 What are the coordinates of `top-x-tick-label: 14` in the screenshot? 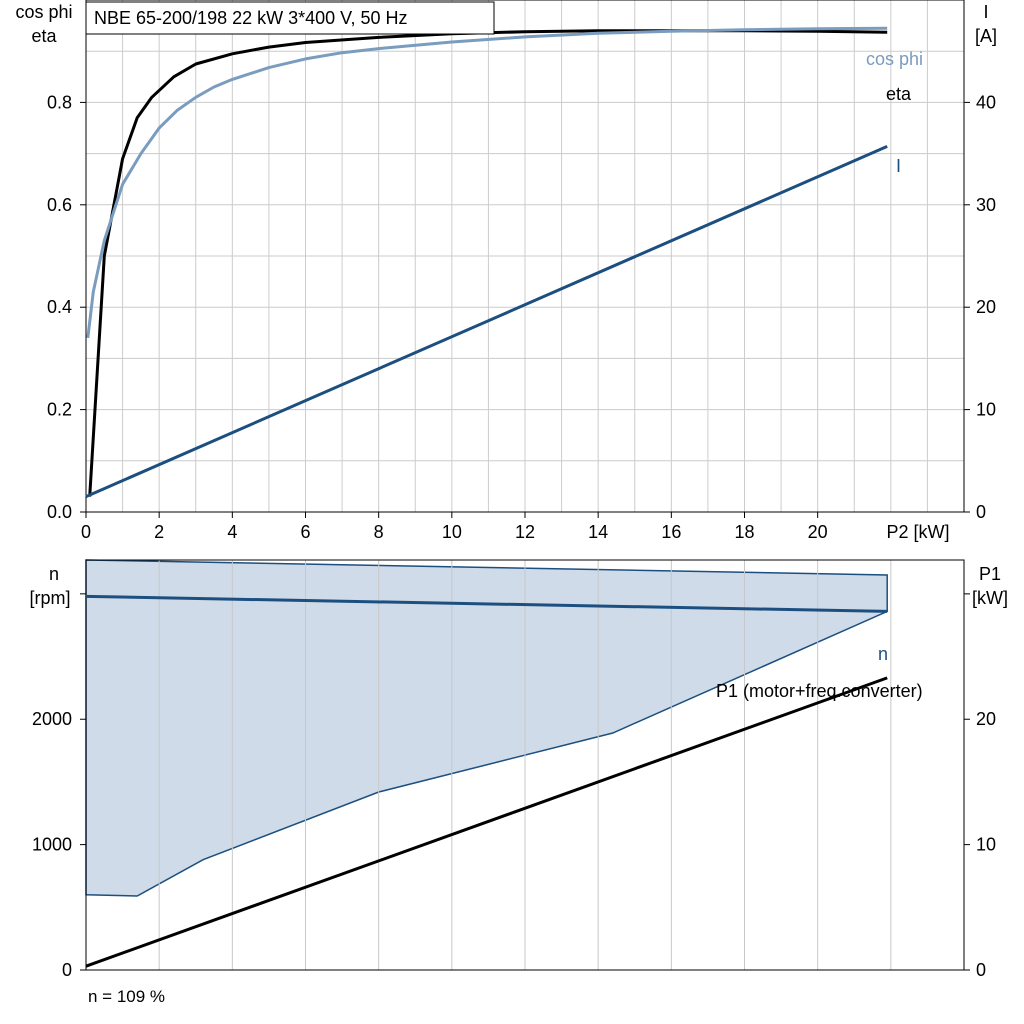 It's located at (598, 532).